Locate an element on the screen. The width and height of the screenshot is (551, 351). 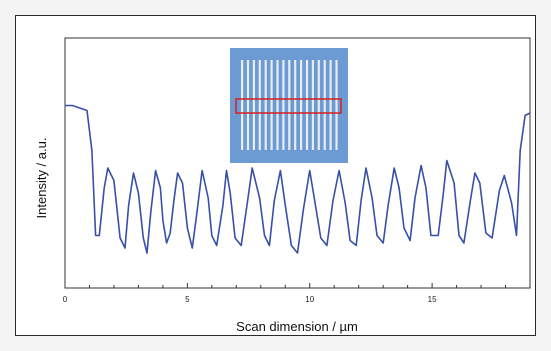
inset-line-pattern is located at coordinates (289, 105).